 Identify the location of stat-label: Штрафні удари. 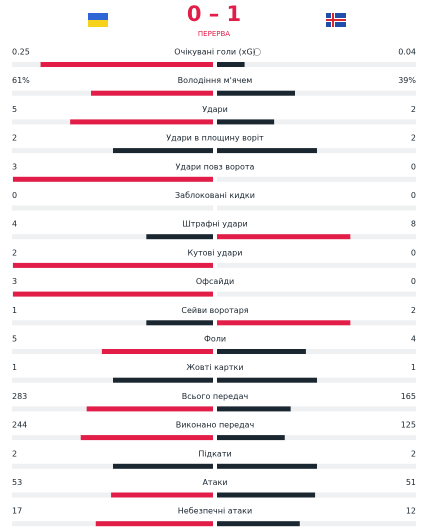
(214, 224).